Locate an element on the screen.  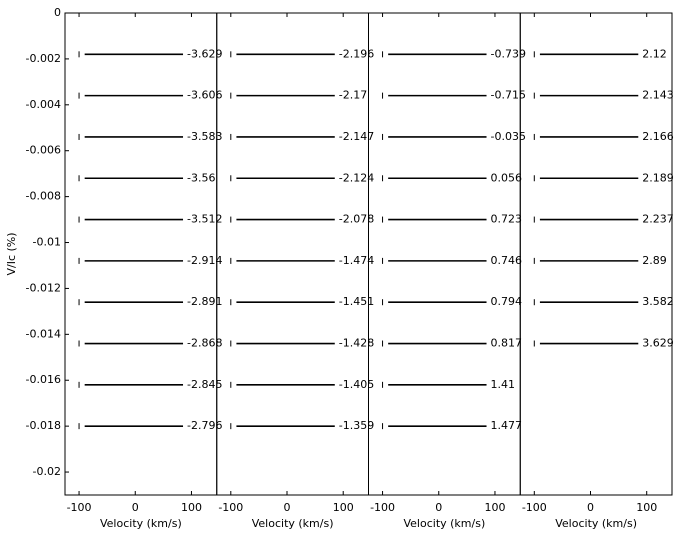
phase-label: 3.629 is located at coordinates (658, 343).